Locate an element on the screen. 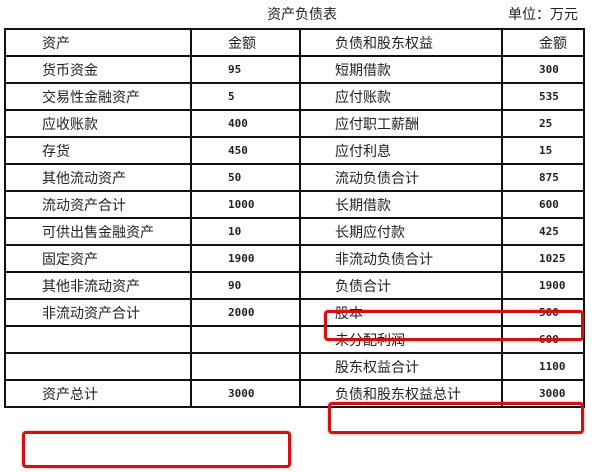 The width and height of the screenshot is (604, 472). table-row: 股东权益合计 1100 is located at coordinates (294, 366).